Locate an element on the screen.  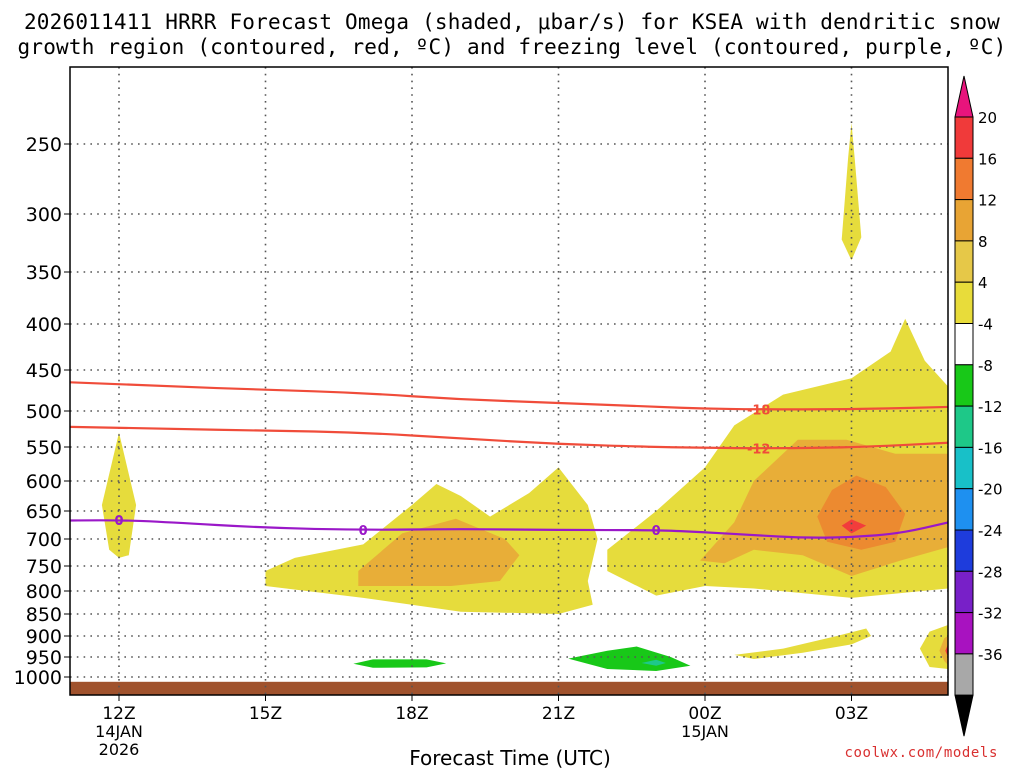
contour-label-0-1: 0 is located at coordinates (363, 531).